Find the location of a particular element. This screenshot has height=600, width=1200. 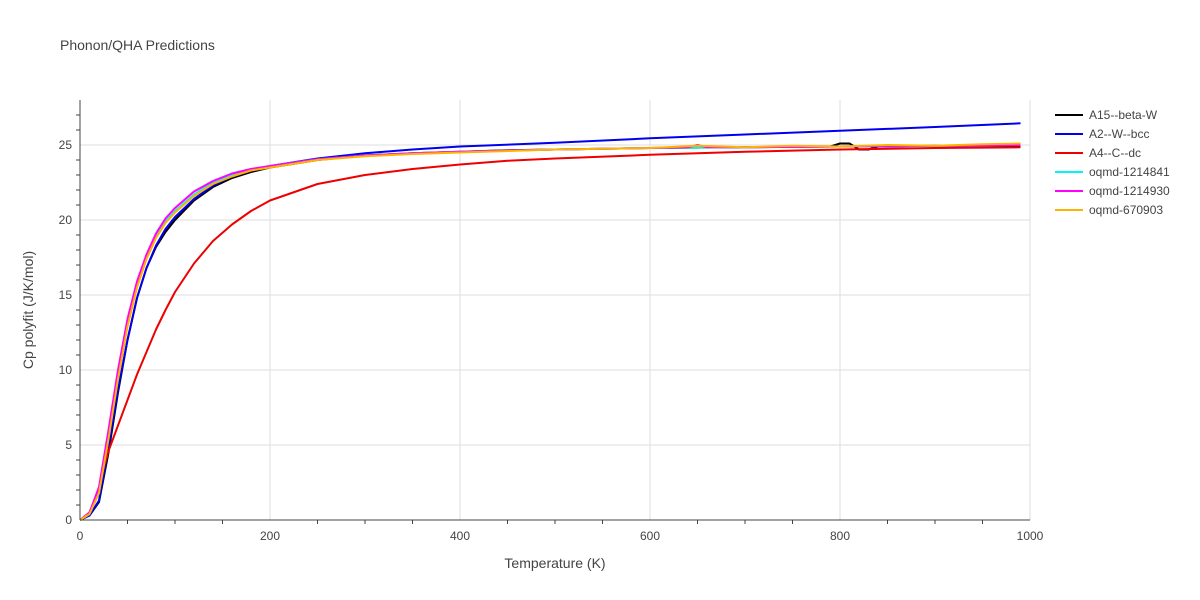

legend-item-oqmd-1214841: oqmd-1214841 is located at coordinates (1112, 172).